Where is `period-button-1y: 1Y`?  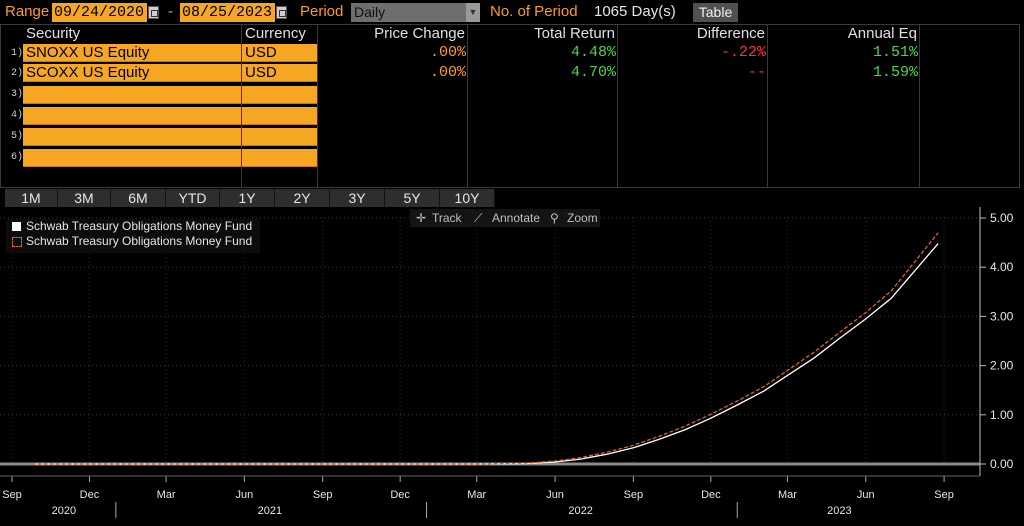 period-button-1y: 1Y is located at coordinates (247, 198).